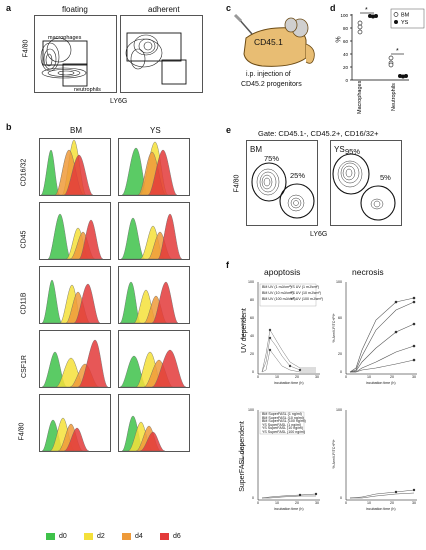 This screenshot has width=426, height=550. What do you see at coordinates (279, 299) in the screenshot?
I see `uv-legend-3: BM UV (100 mJ/cm²)` at bounding box center [279, 299].